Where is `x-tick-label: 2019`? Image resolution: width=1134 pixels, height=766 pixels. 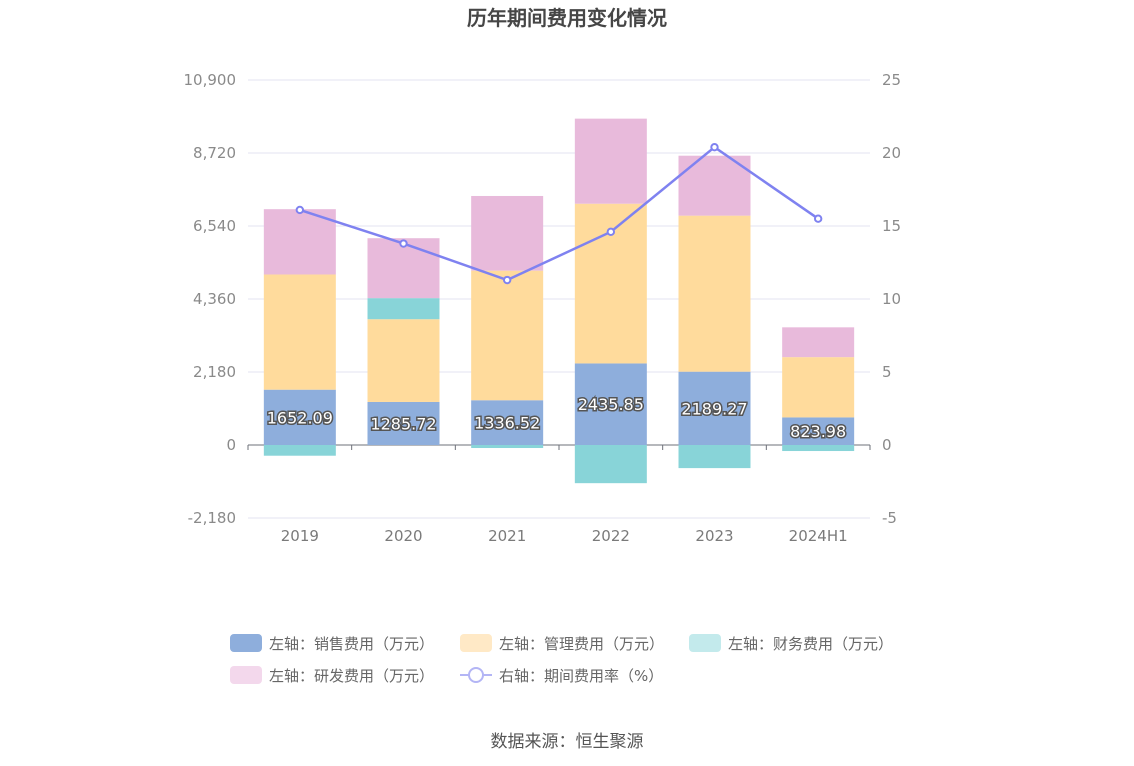
x-tick-label: 2019 is located at coordinates (300, 536).